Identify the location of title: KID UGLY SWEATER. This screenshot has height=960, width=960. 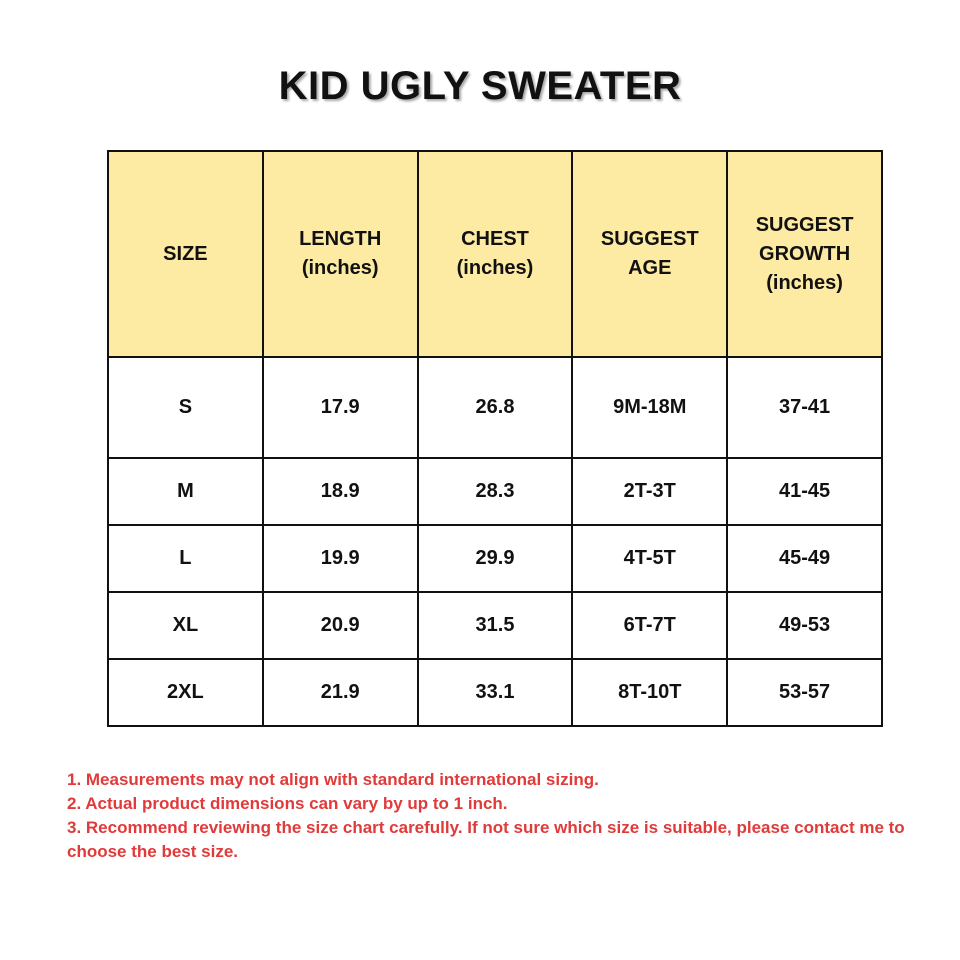
(480, 86).